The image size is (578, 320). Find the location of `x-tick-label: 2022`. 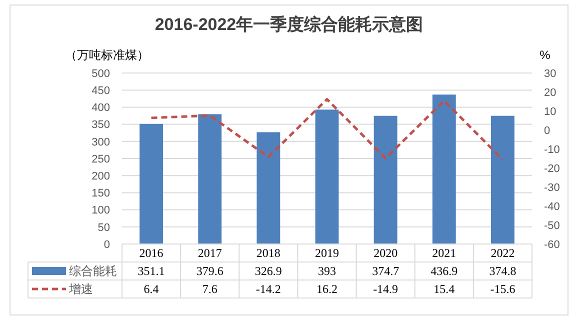

x-tick-label: 2022 is located at coordinates (502, 253).